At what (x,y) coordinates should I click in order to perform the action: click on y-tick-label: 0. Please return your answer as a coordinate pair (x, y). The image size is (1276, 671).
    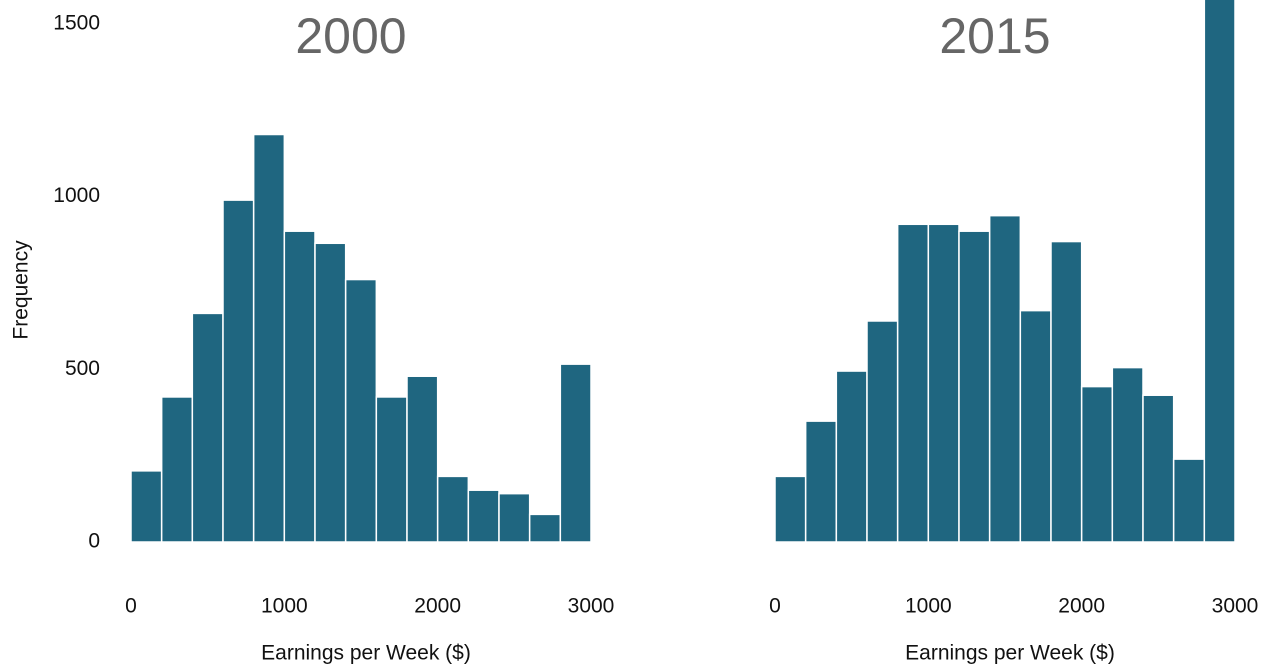
    Looking at the image, I should click on (94, 541).